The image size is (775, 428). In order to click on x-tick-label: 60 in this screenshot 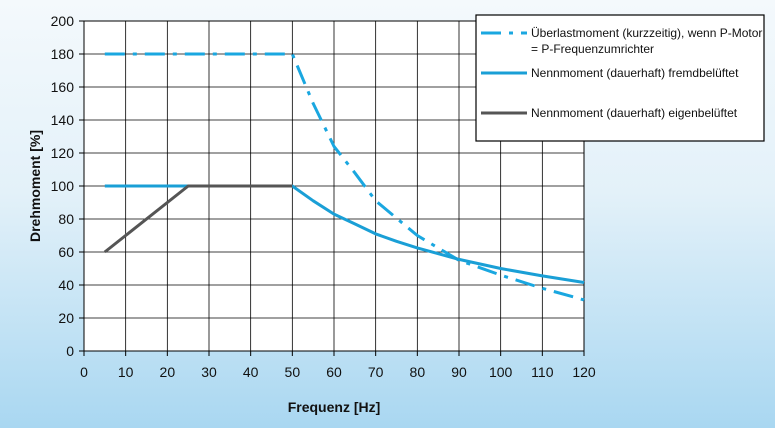, I will do `click(334, 372)`.